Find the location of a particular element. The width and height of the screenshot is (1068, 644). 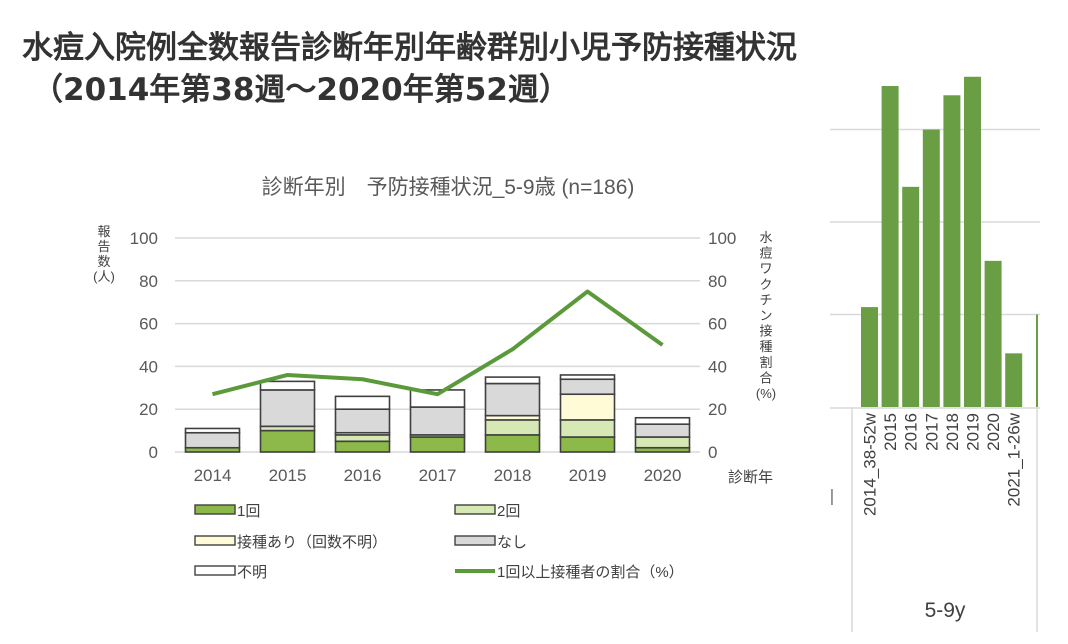

legend-item: 1回 is located at coordinates (227, 511).